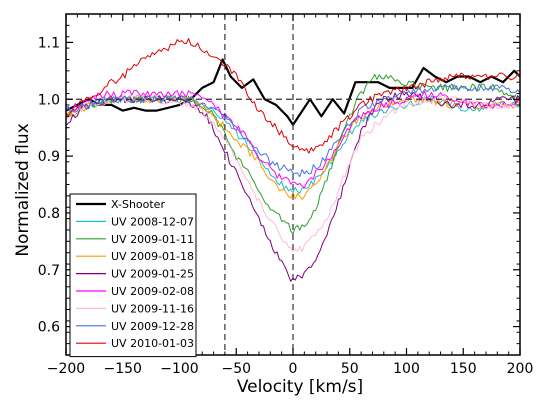 This screenshot has height=411, width=548. Describe the element at coordinates (66, 369) in the screenshot. I see `x-tick-label: −200` at that location.